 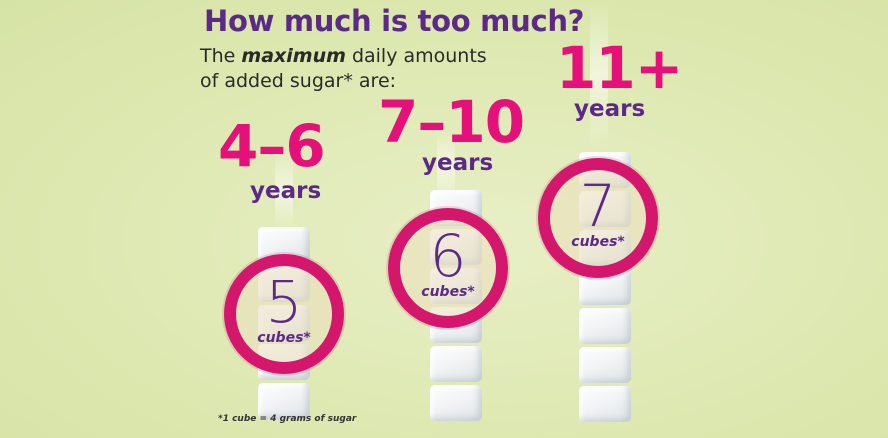 I want to click on cube-count-ring-11-plus: 7 cubes*, so click(x=598, y=218).